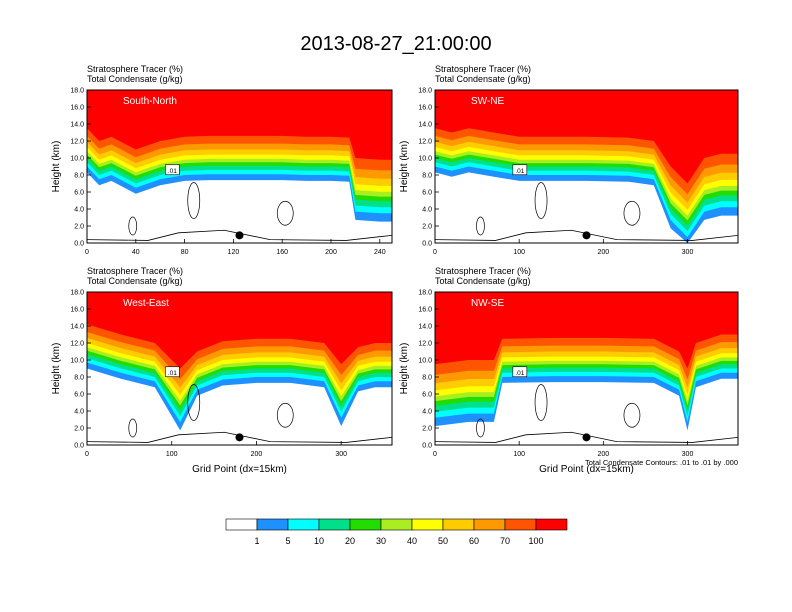 This screenshot has height=612, width=792. What do you see at coordinates (185, 252) in the screenshot?
I see `x-tick-label: 80` at bounding box center [185, 252].